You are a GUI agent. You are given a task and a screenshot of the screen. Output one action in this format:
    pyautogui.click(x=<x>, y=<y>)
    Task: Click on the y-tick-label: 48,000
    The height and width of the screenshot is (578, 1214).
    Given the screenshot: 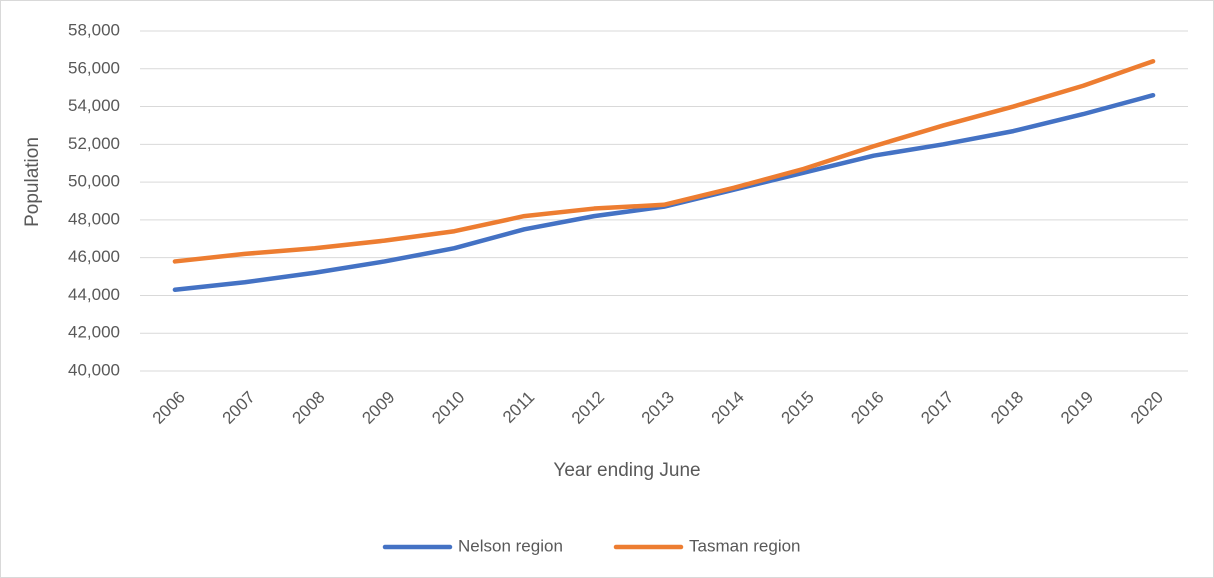 What is the action you would take?
    pyautogui.click(x=94, y=218)
    